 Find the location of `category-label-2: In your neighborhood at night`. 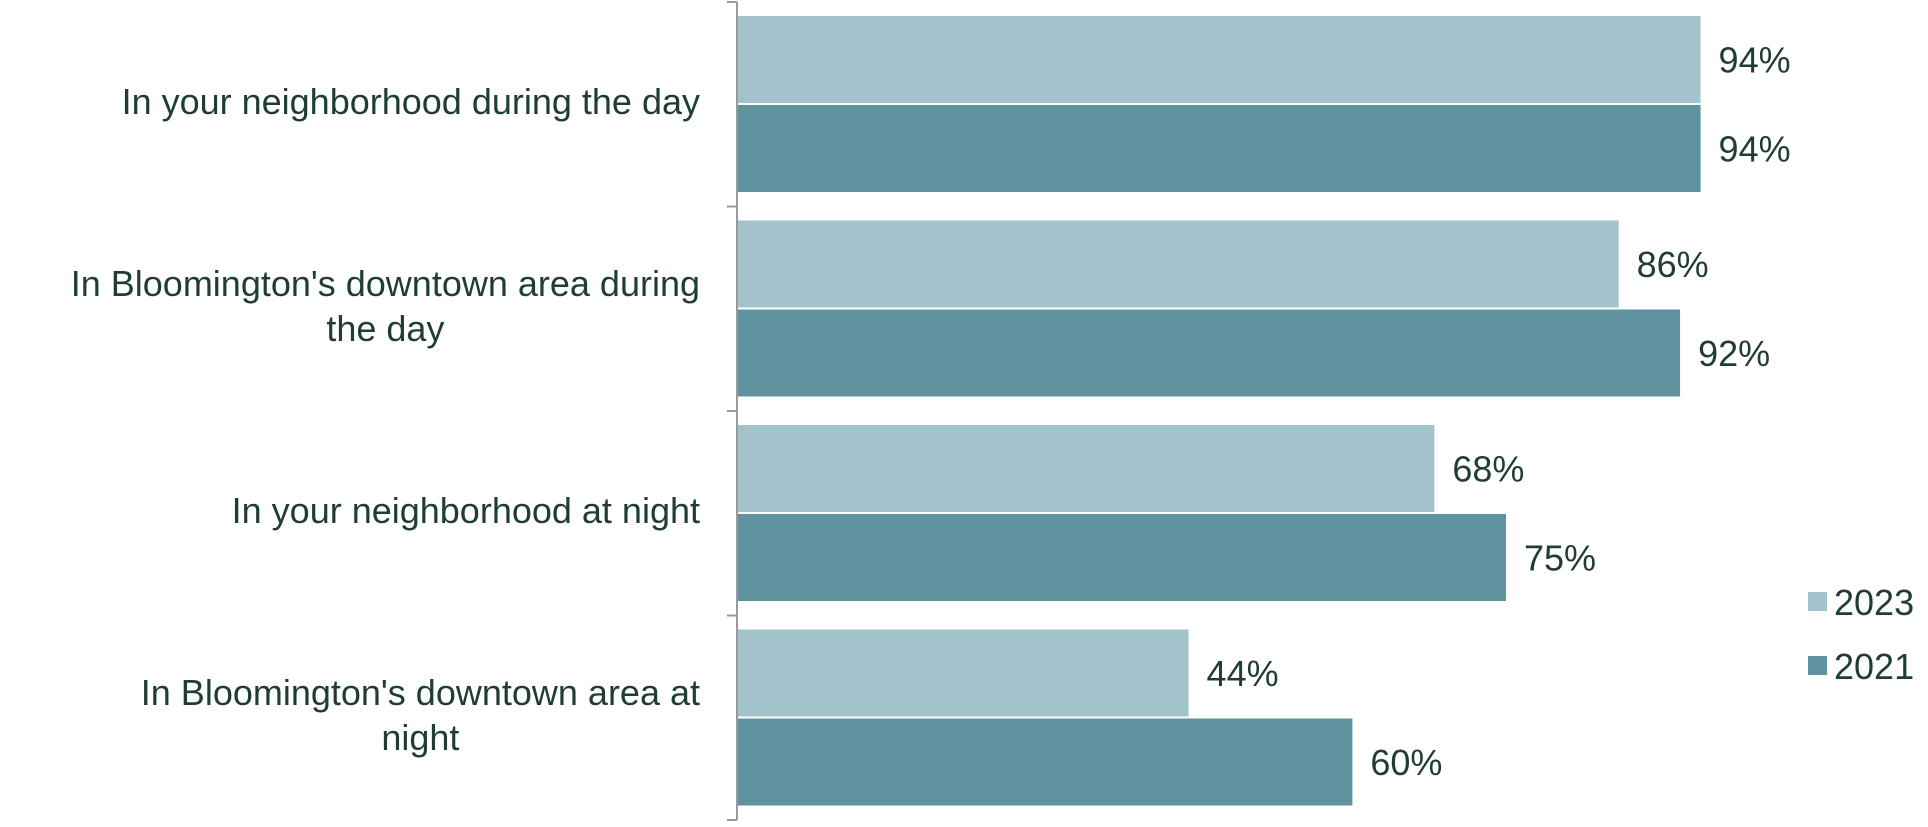

category-label-2: In your neighborhood at night is located at coordinates (466, 510).